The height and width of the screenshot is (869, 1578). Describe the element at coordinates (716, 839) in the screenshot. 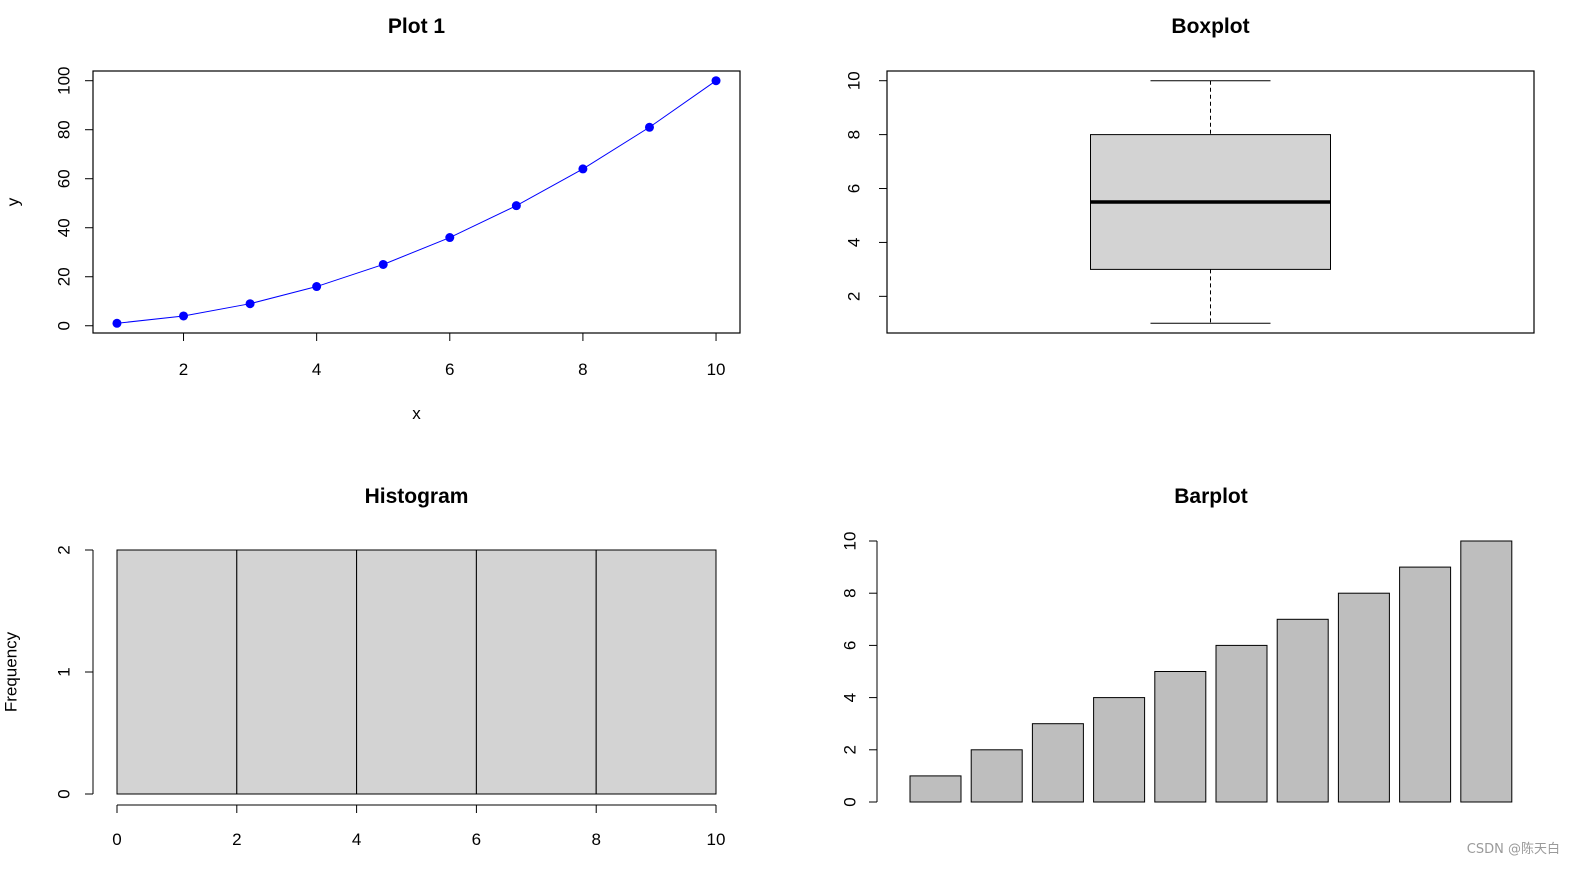

I see `histogram-x-tick-label: 10` at that location.